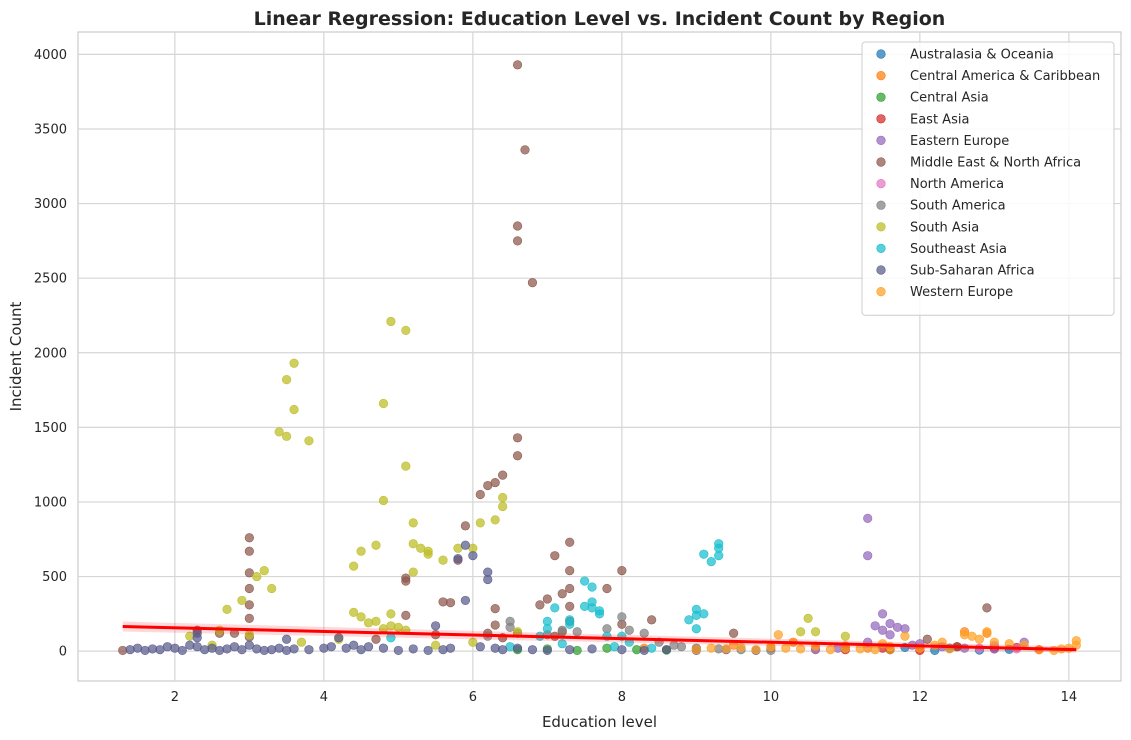  I want to click on legend-label: Western Europe, so click(961, 292).